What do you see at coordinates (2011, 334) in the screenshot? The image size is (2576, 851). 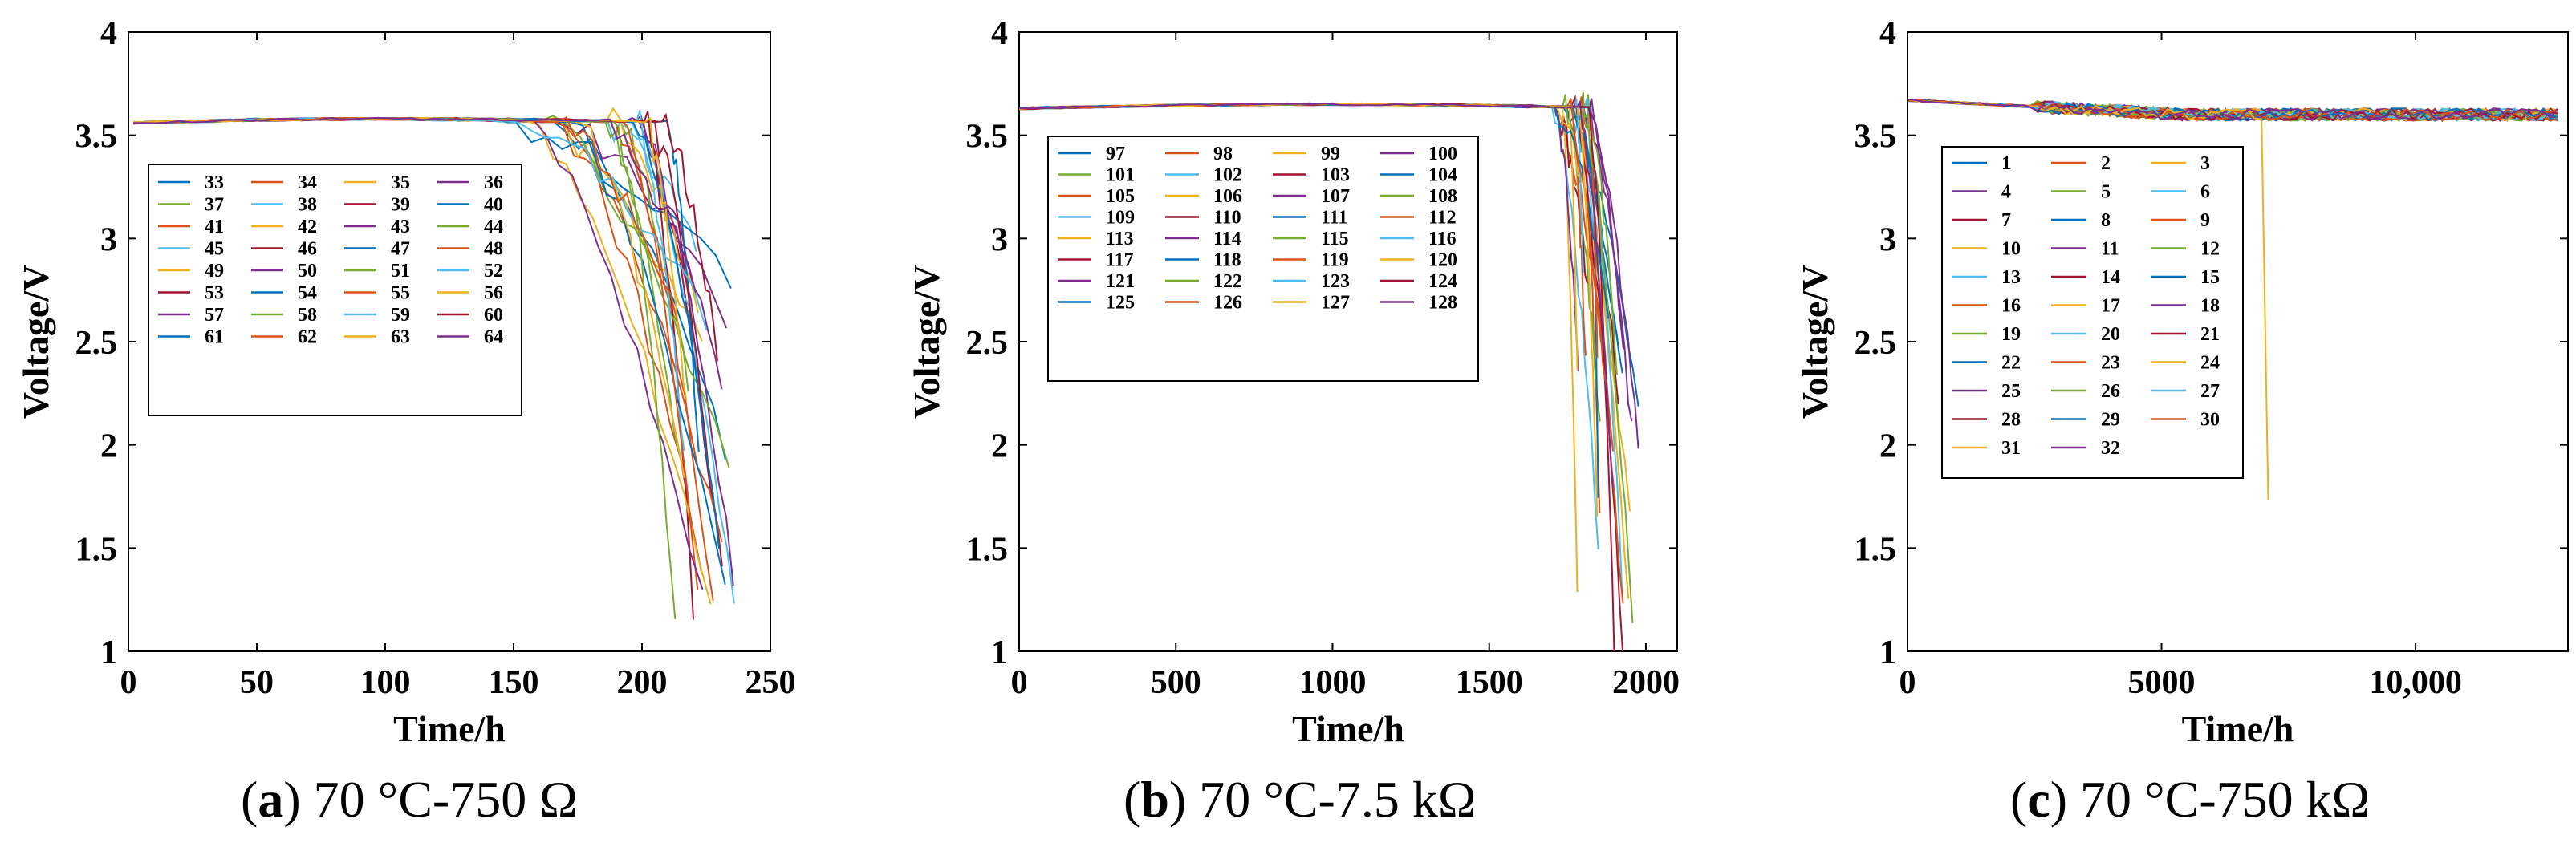 I see `legend-label: 19` at bounding box center [2011, 334].